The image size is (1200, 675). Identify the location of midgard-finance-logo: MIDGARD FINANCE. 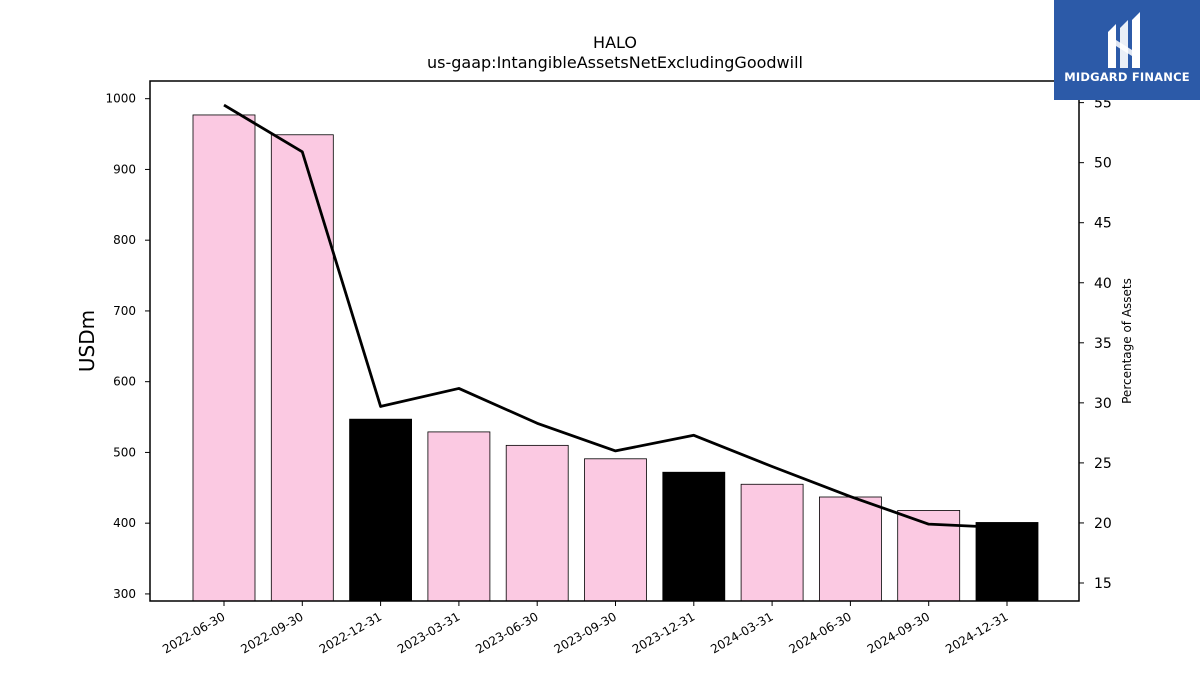
(1127, 50).